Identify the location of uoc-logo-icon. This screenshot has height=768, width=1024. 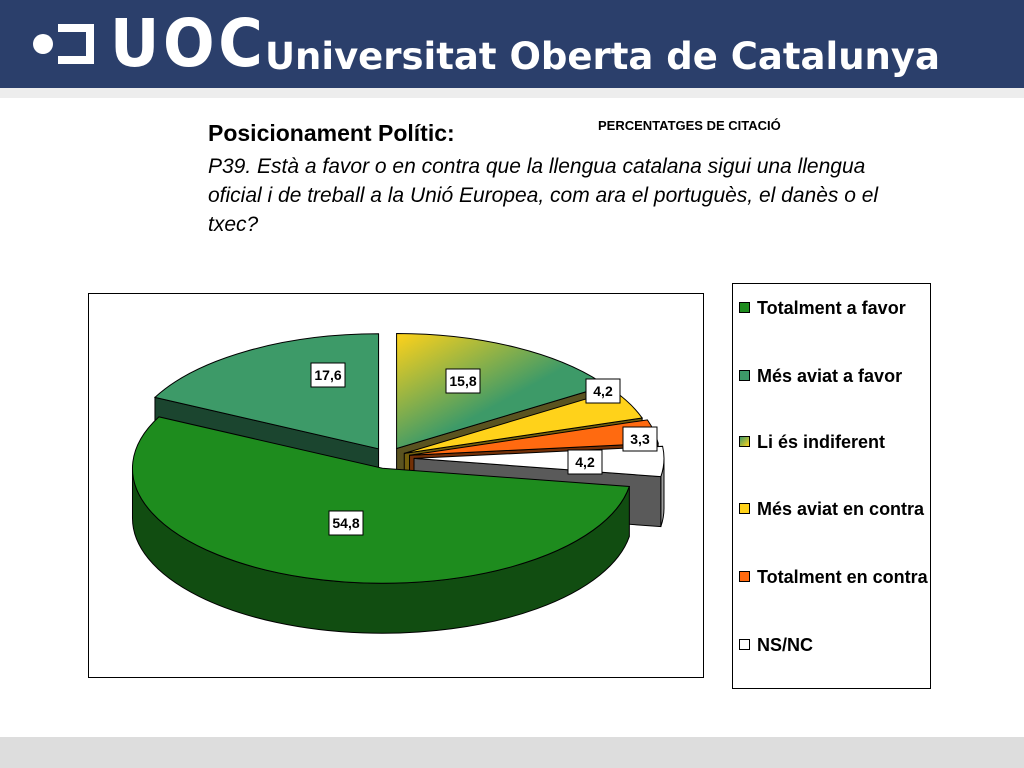
(63, 44).